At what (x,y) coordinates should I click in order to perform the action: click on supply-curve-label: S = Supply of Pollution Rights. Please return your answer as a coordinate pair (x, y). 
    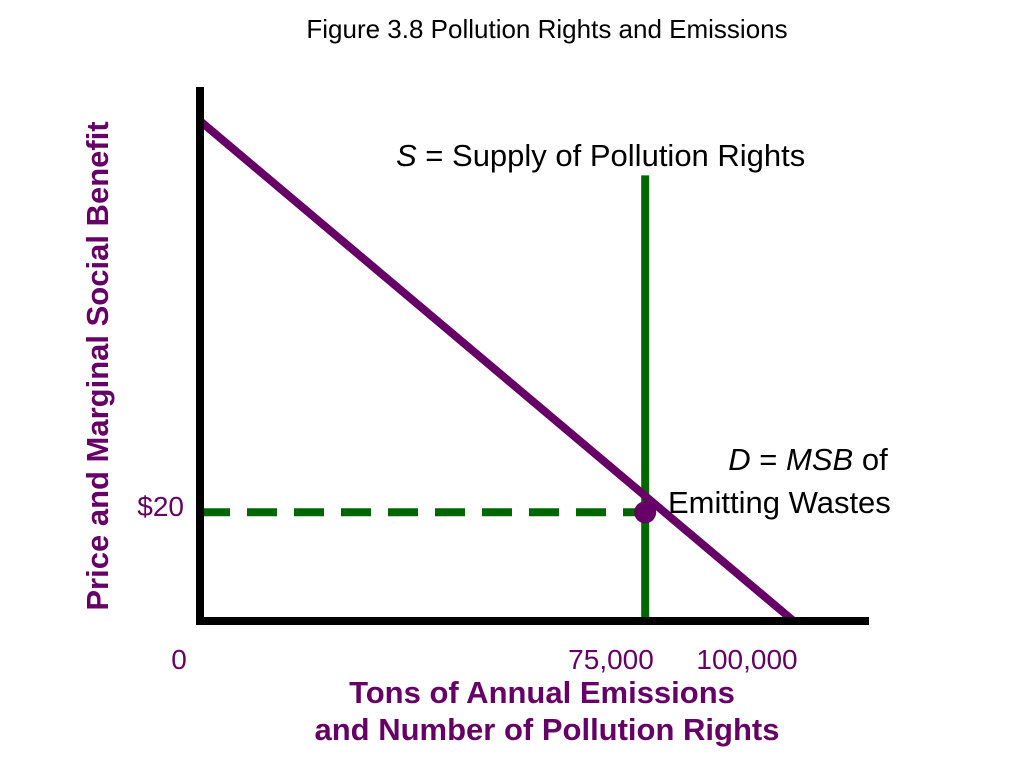
    Looking at the image, I should click on (600, 155).